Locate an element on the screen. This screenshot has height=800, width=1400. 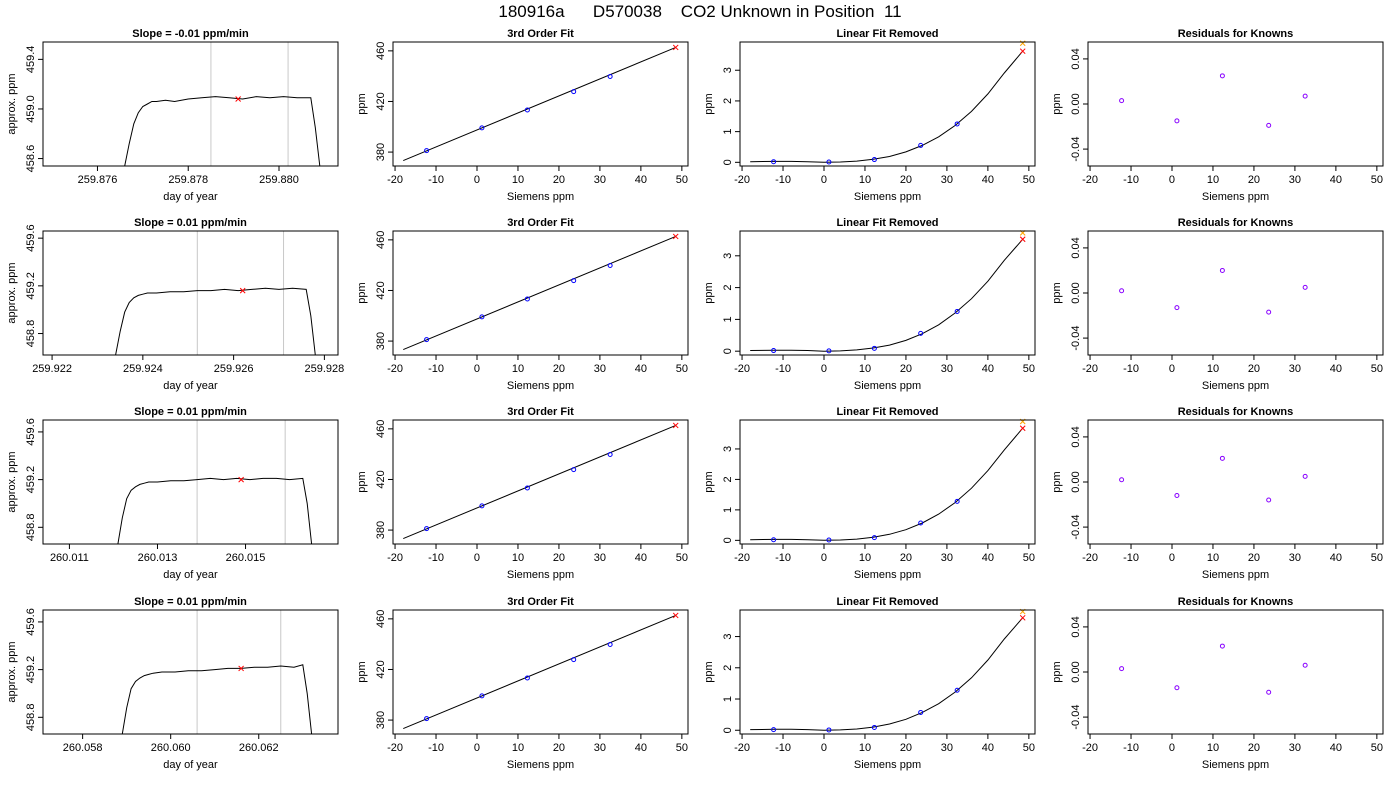
data-trace is located at coordinates (215, 510).